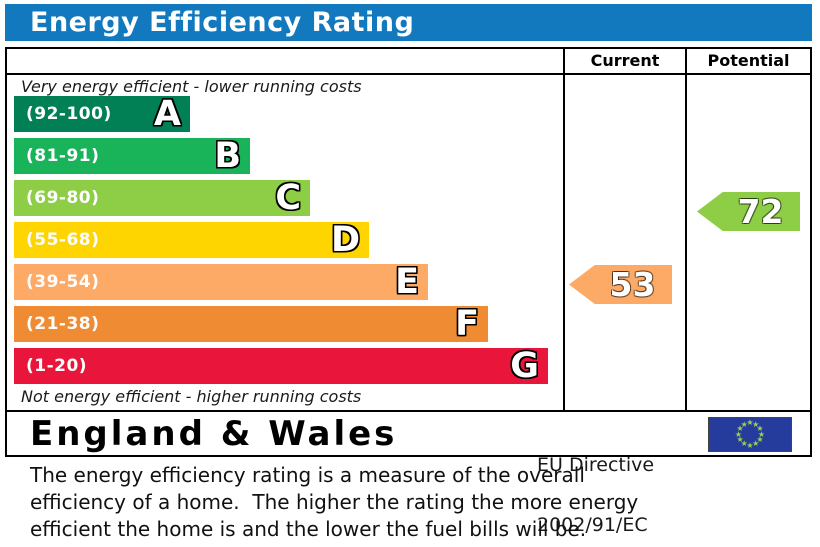 The width and height of the screenshot is (820, 547). What do you see at coordinates (625, 60) in the screenshot?
I see `current-column-header: Current` at bounding box center [625, 60].